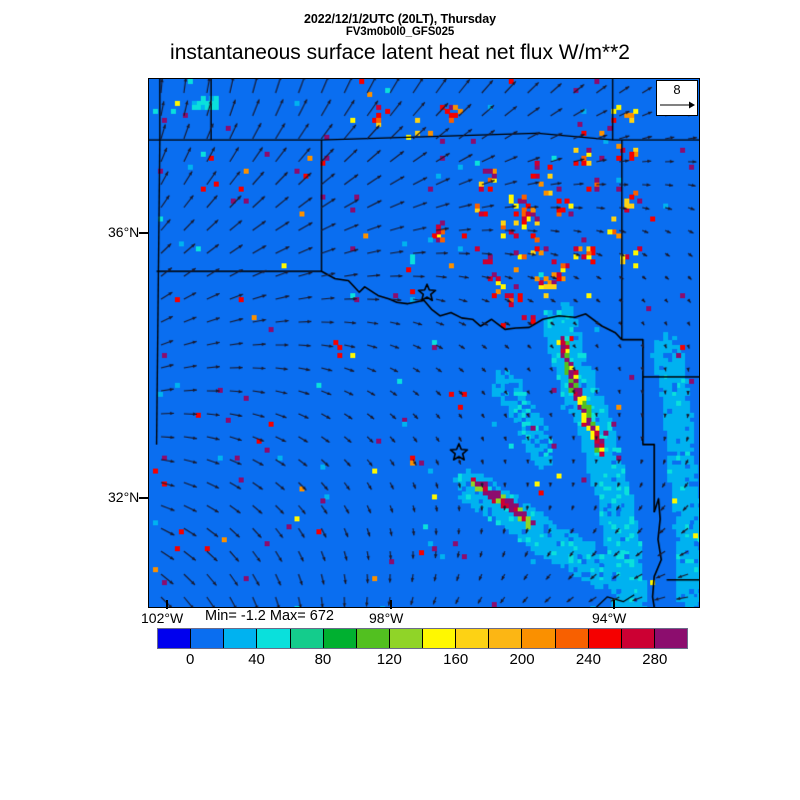 The height and width of the screenshot is (800, 800). I want to click on minmax-stats-label: Min= -1.2 Max= 672, so click(269, 616).